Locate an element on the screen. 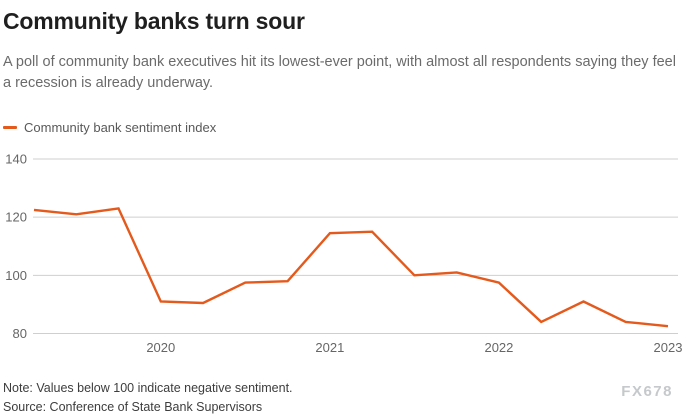 This screenshot has height=416, width=688. y-axis-label-100: 100 is located at coordinates (16, 275).